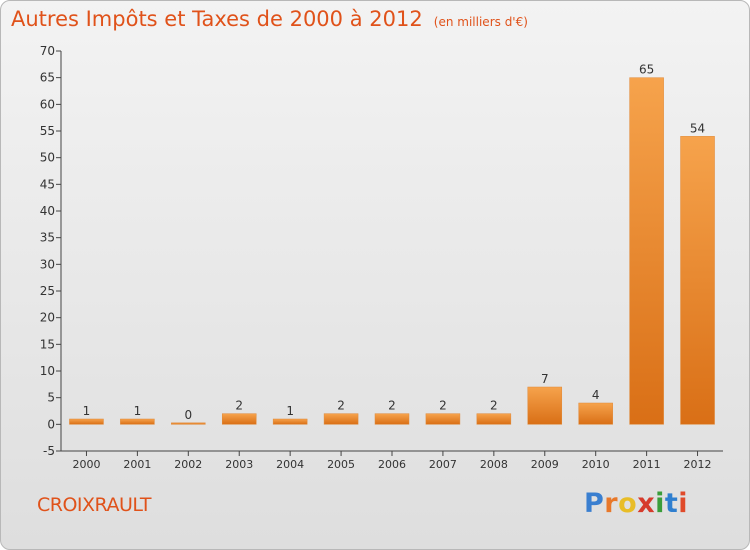 The image size is (750, 550). What do you see at coordinates (611, 503) in the screenshot?
I see `logo-letter: r` at bounding box center [611, 503].